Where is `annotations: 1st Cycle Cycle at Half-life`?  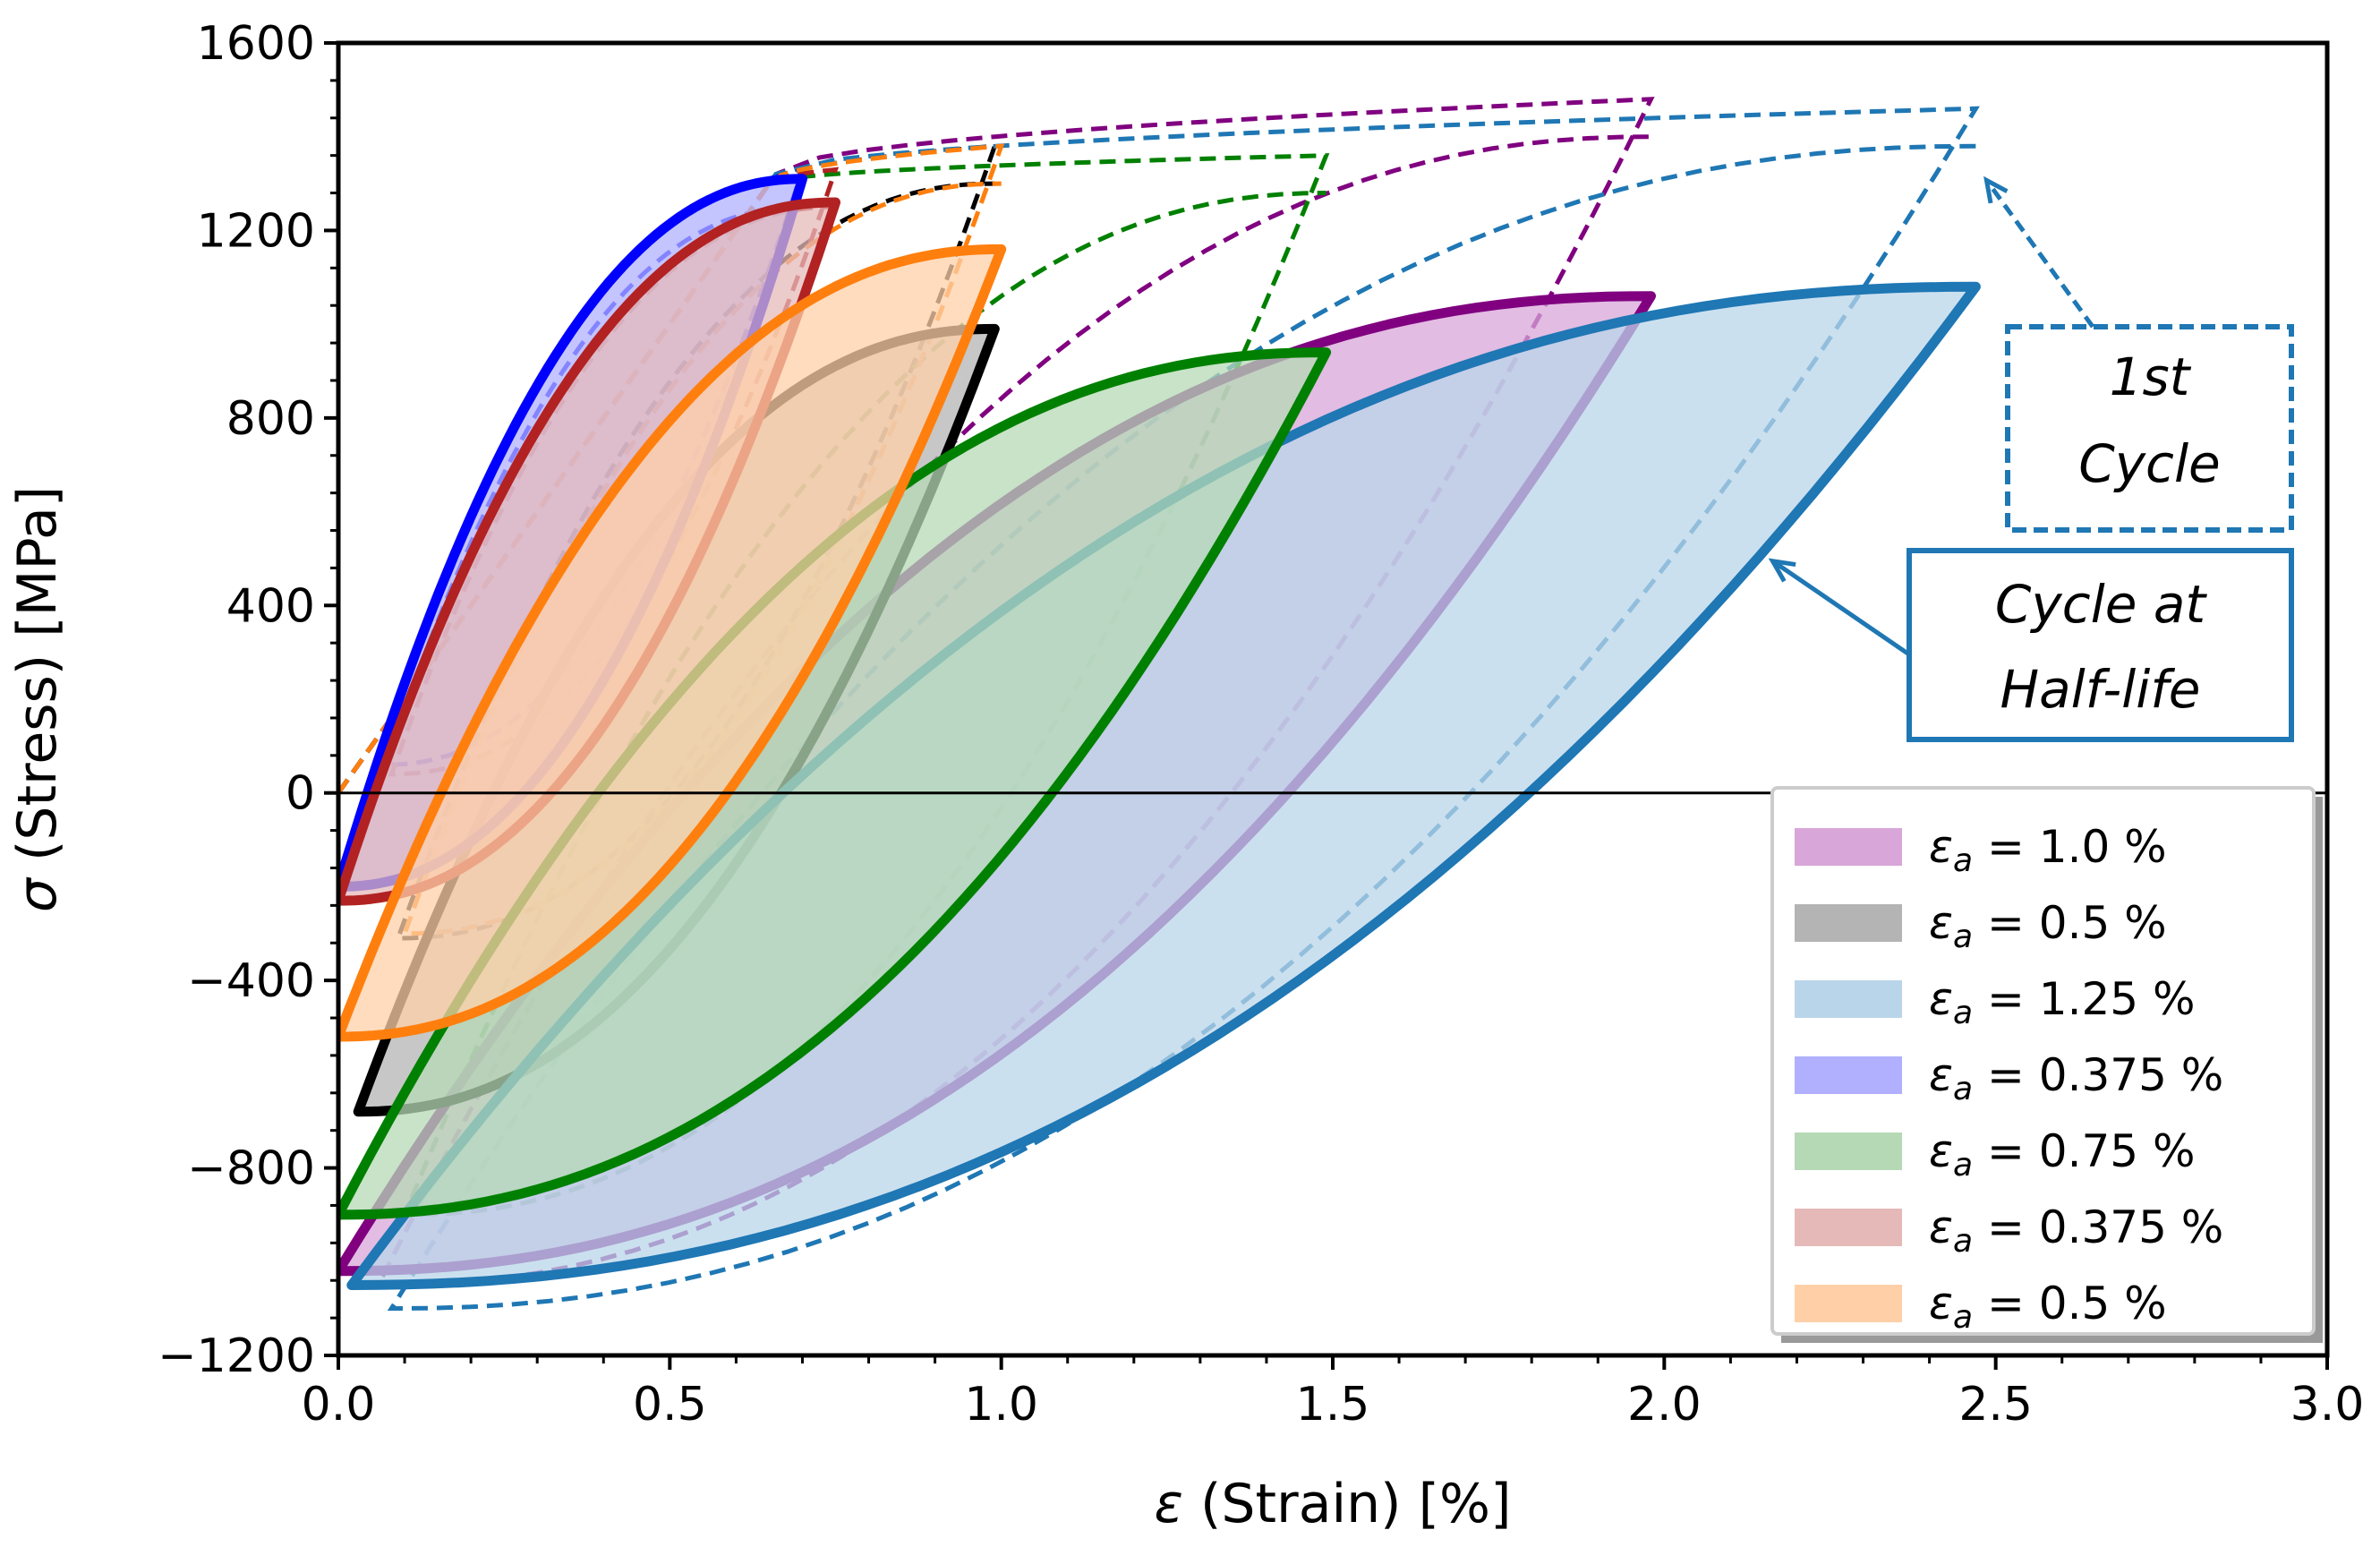
annotations: 1st Cycle Cycle at Half-life is located at coordinates (2031, 458).